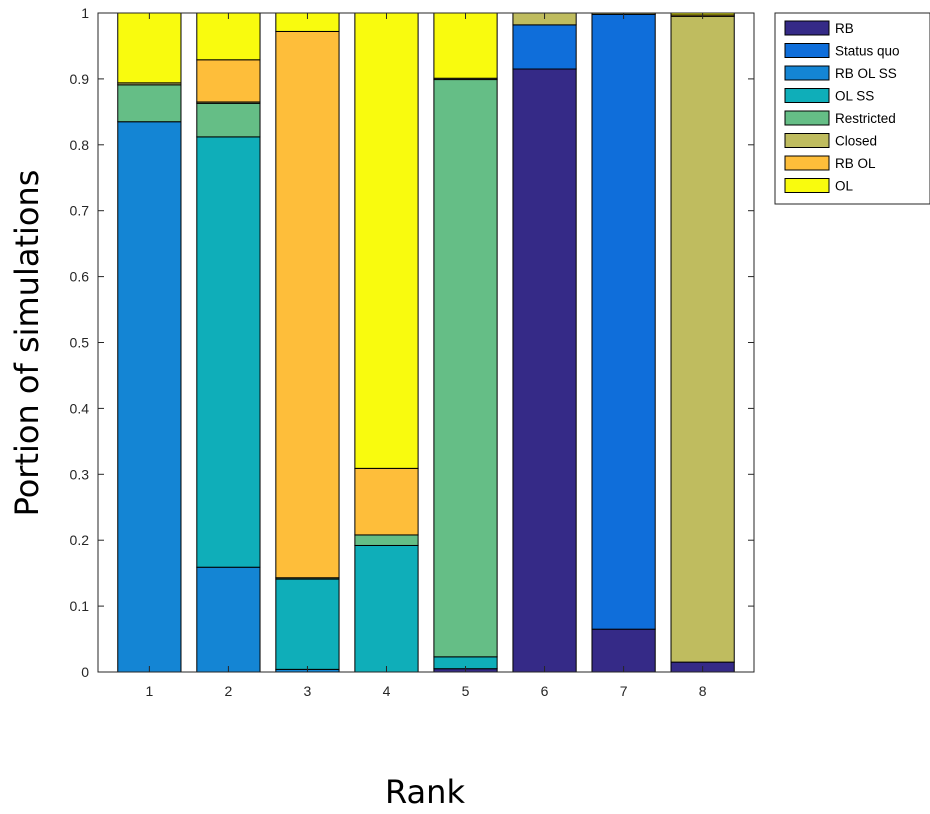 Image resolution: width=930 pixels, height=814 pixels. I want to click on legend-label-ol-ss: OL SS, so click(854, 96).